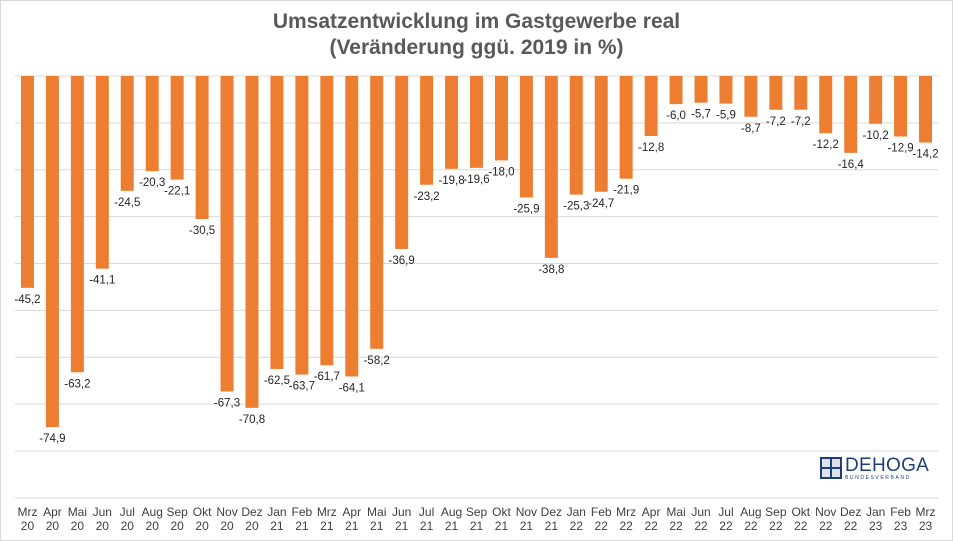 The image size is (953, 541). I want to click on data-label-24: -21,9, so click(626, 191).